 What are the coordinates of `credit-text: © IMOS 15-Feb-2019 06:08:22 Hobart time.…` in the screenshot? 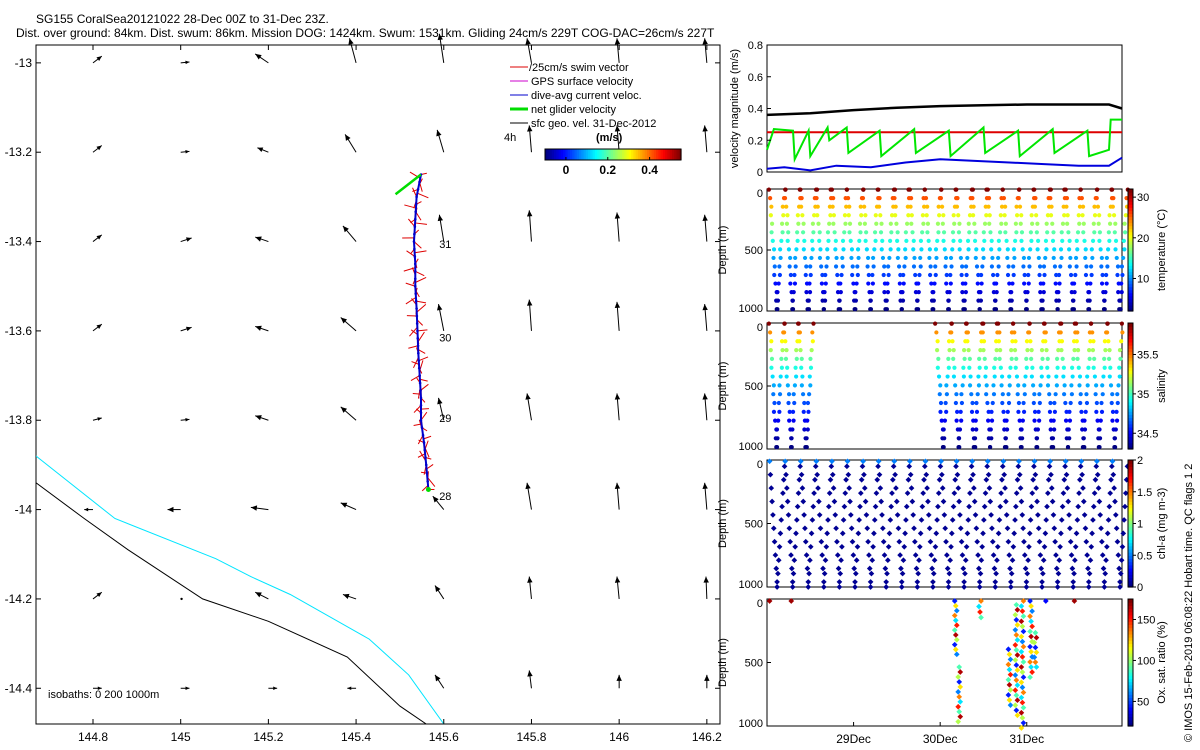 It's located at (1189, 603).